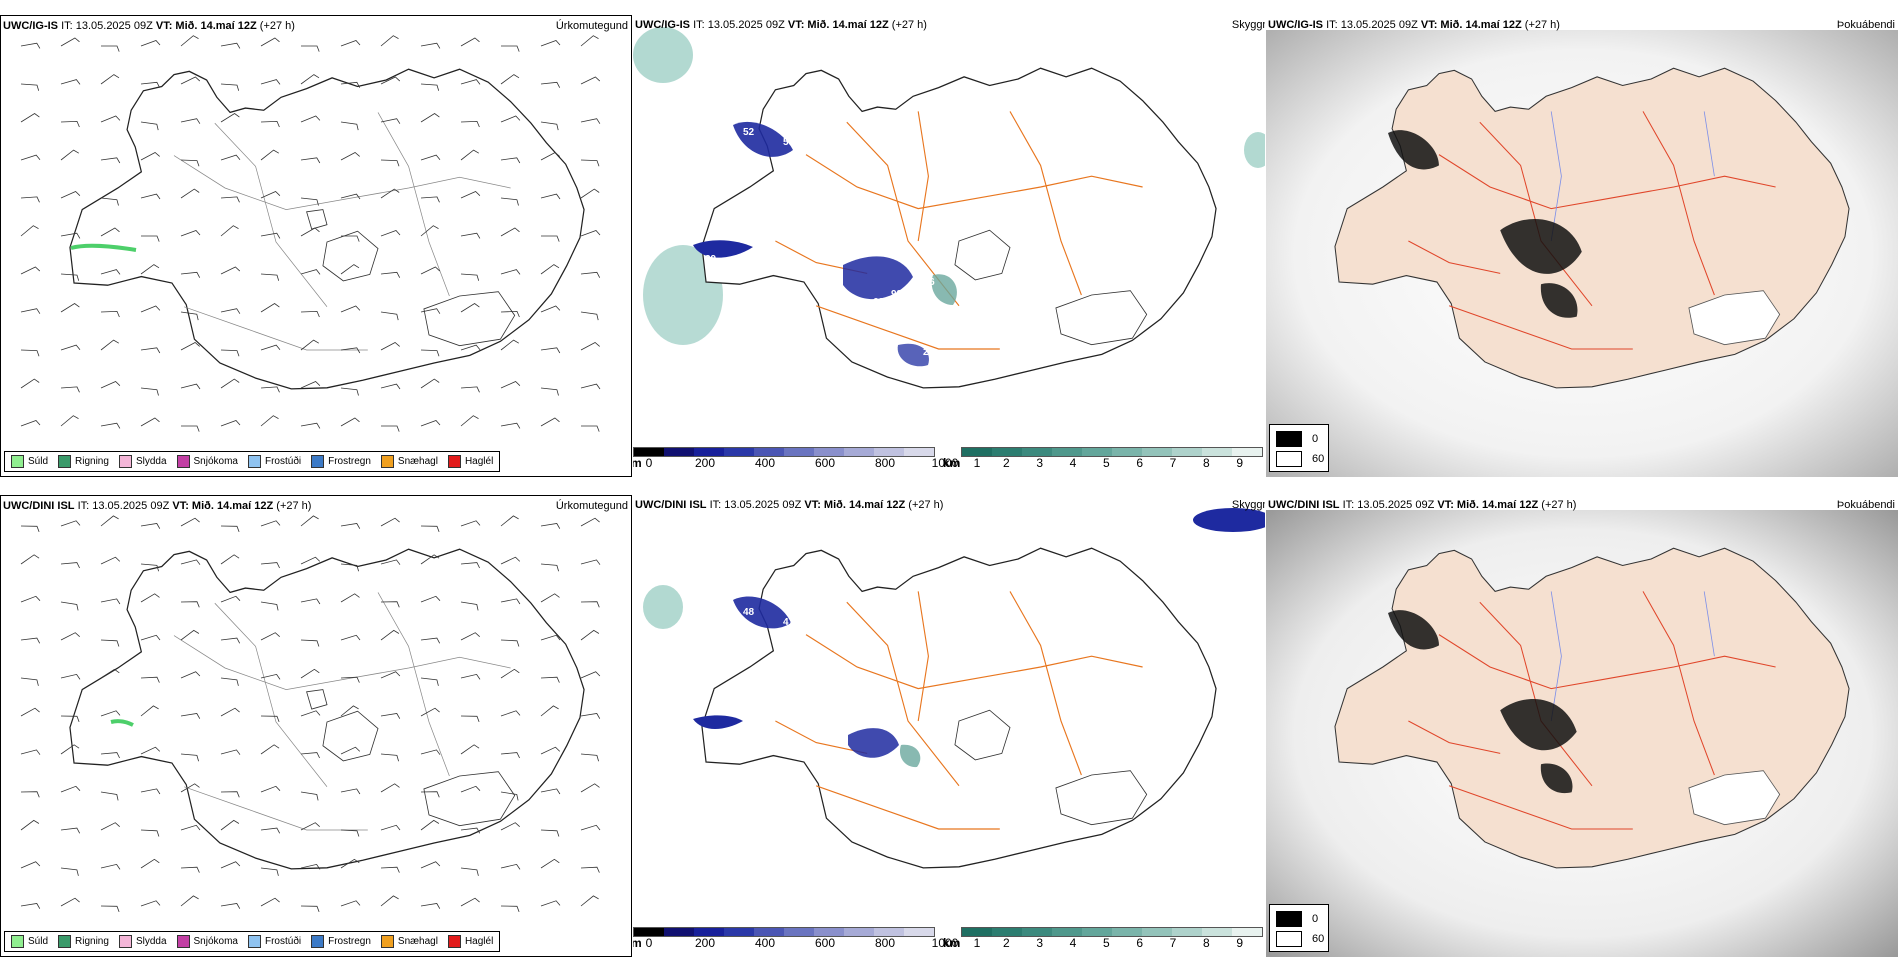  Describe the element at coordinates (341, 461) in the screenshot. I see `legend-item: Frostregn` at that location.